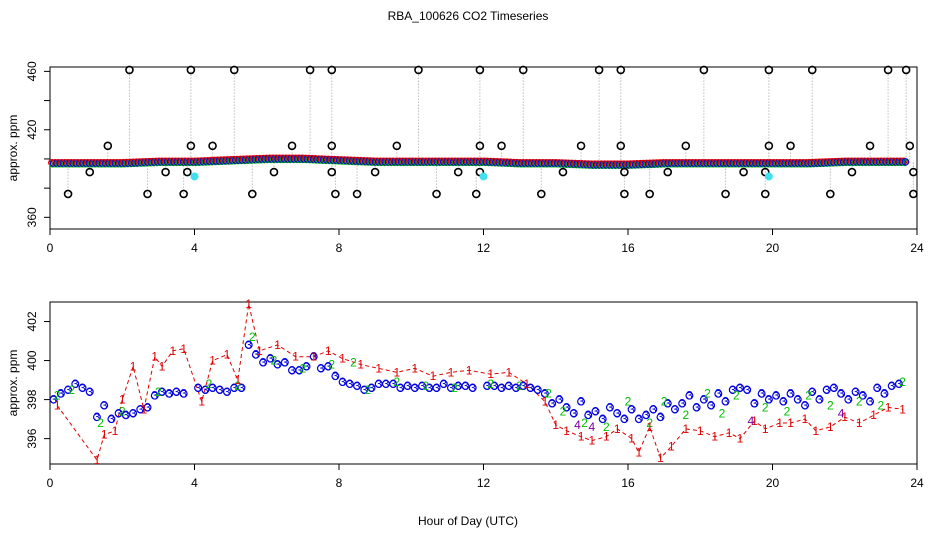 The image size is (936, 540). Describe the element at coordinates (468, 16) in the screenshot. I see `chart-title: RBA_100626 CO2 Timeseries` at that location.